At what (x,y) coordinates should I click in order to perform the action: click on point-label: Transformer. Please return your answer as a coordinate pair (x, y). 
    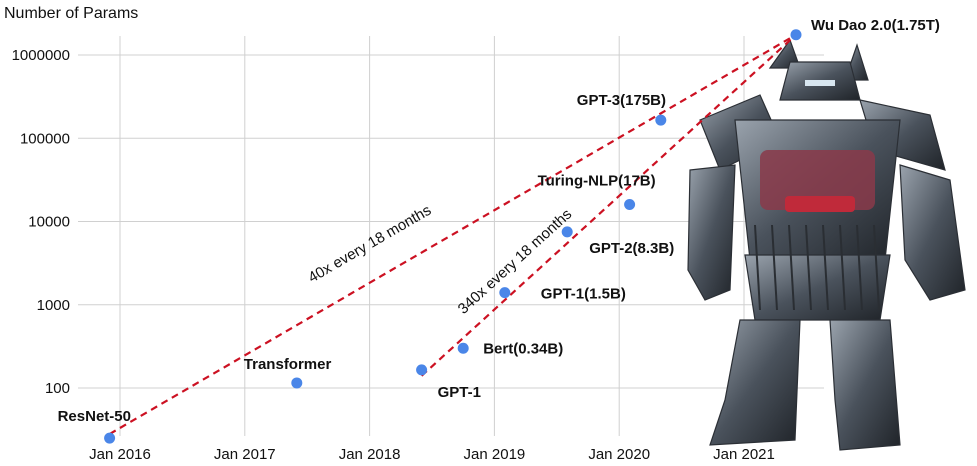
    Looking at the image, I should click on (288, 364).